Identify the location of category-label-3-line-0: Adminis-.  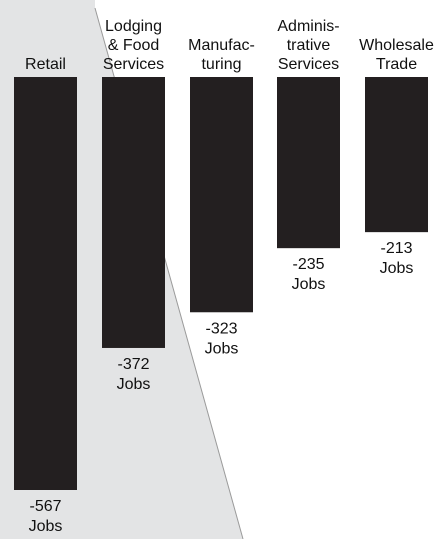
(308, 26).